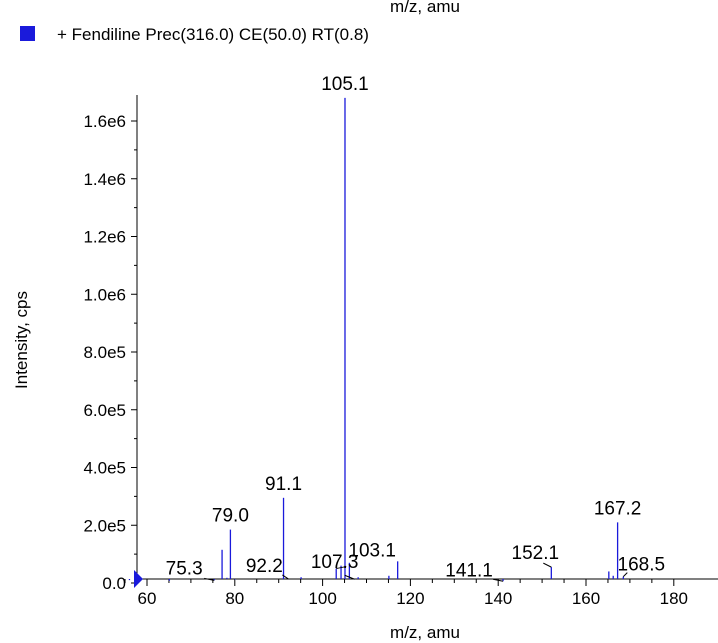  What do you see at coordinates (104, 525) in the screenshot?
I see `y-tick-label: 2.0e5` at bounding box center [104, 525].